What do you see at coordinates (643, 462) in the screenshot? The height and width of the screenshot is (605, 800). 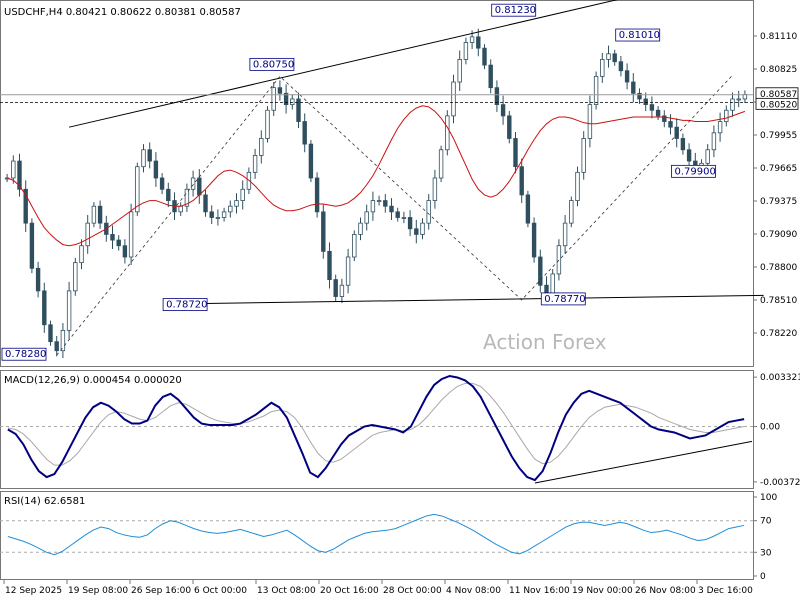 I see `macd-divergence-trendline` at bounding box center [643, 462].